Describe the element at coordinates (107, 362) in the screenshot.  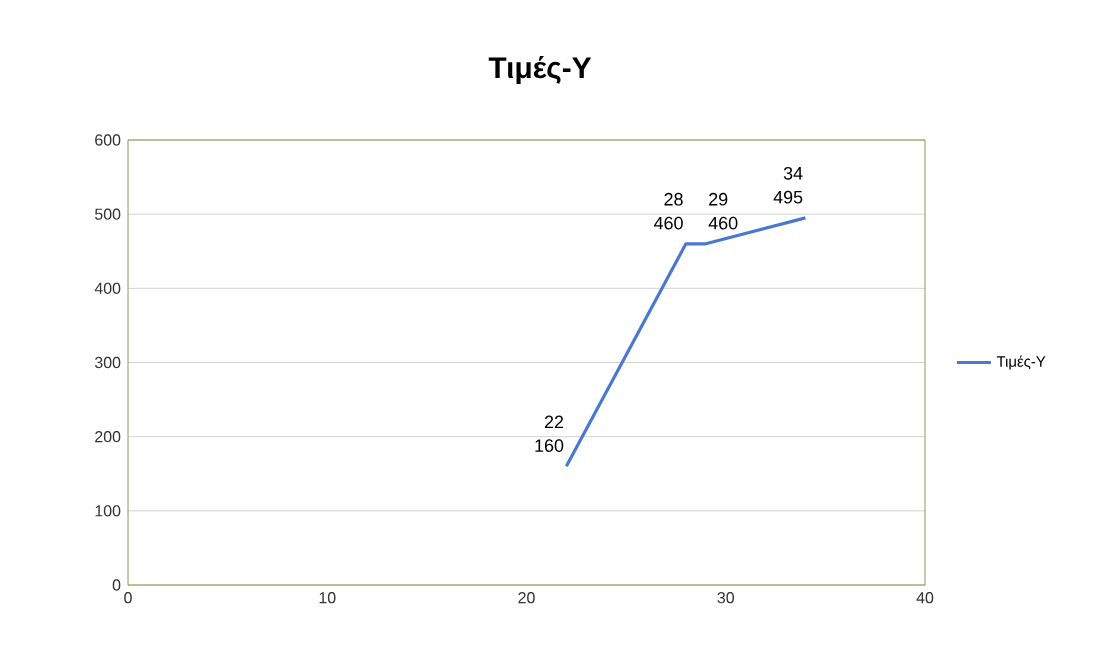
I see `y-tick-label: 300` at that location.